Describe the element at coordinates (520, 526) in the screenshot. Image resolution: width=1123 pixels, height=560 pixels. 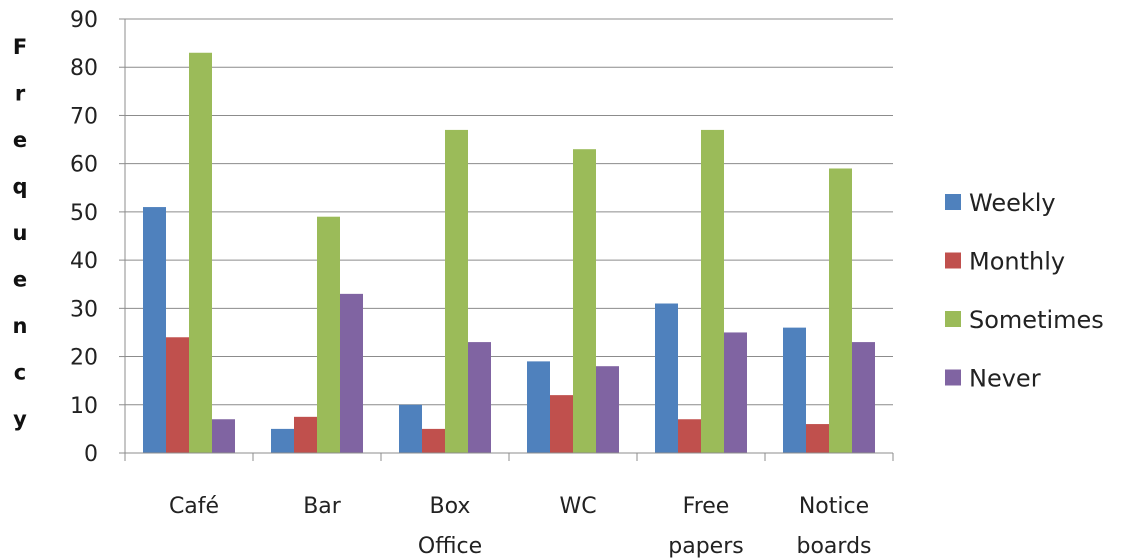
I see `x-tick-labels: Café Bar Box Office WC Free papers Notice boards` at that location.